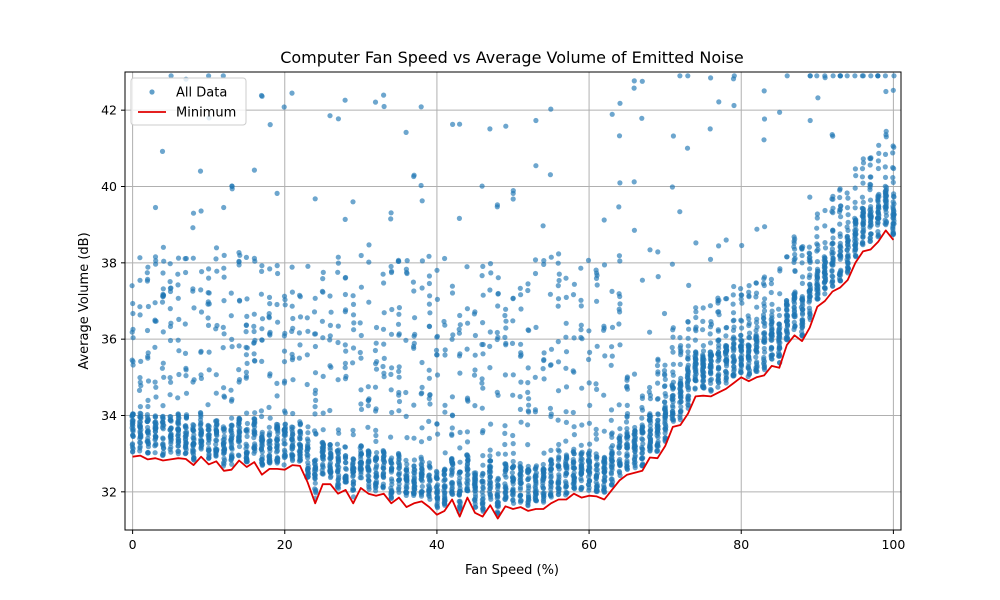 The width and height of the screenshot is (1000, 600). I want to click on x-tick-label: 80, so click(741, 544).